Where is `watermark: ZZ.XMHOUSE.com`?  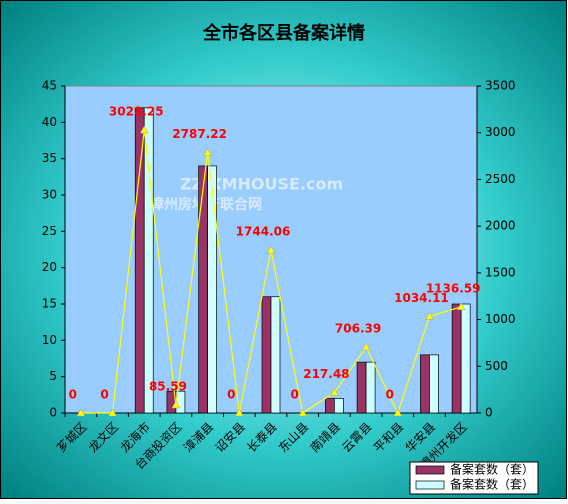 watermark: ZZ.XMHOUSE.com is located at coordinates (261, 184).